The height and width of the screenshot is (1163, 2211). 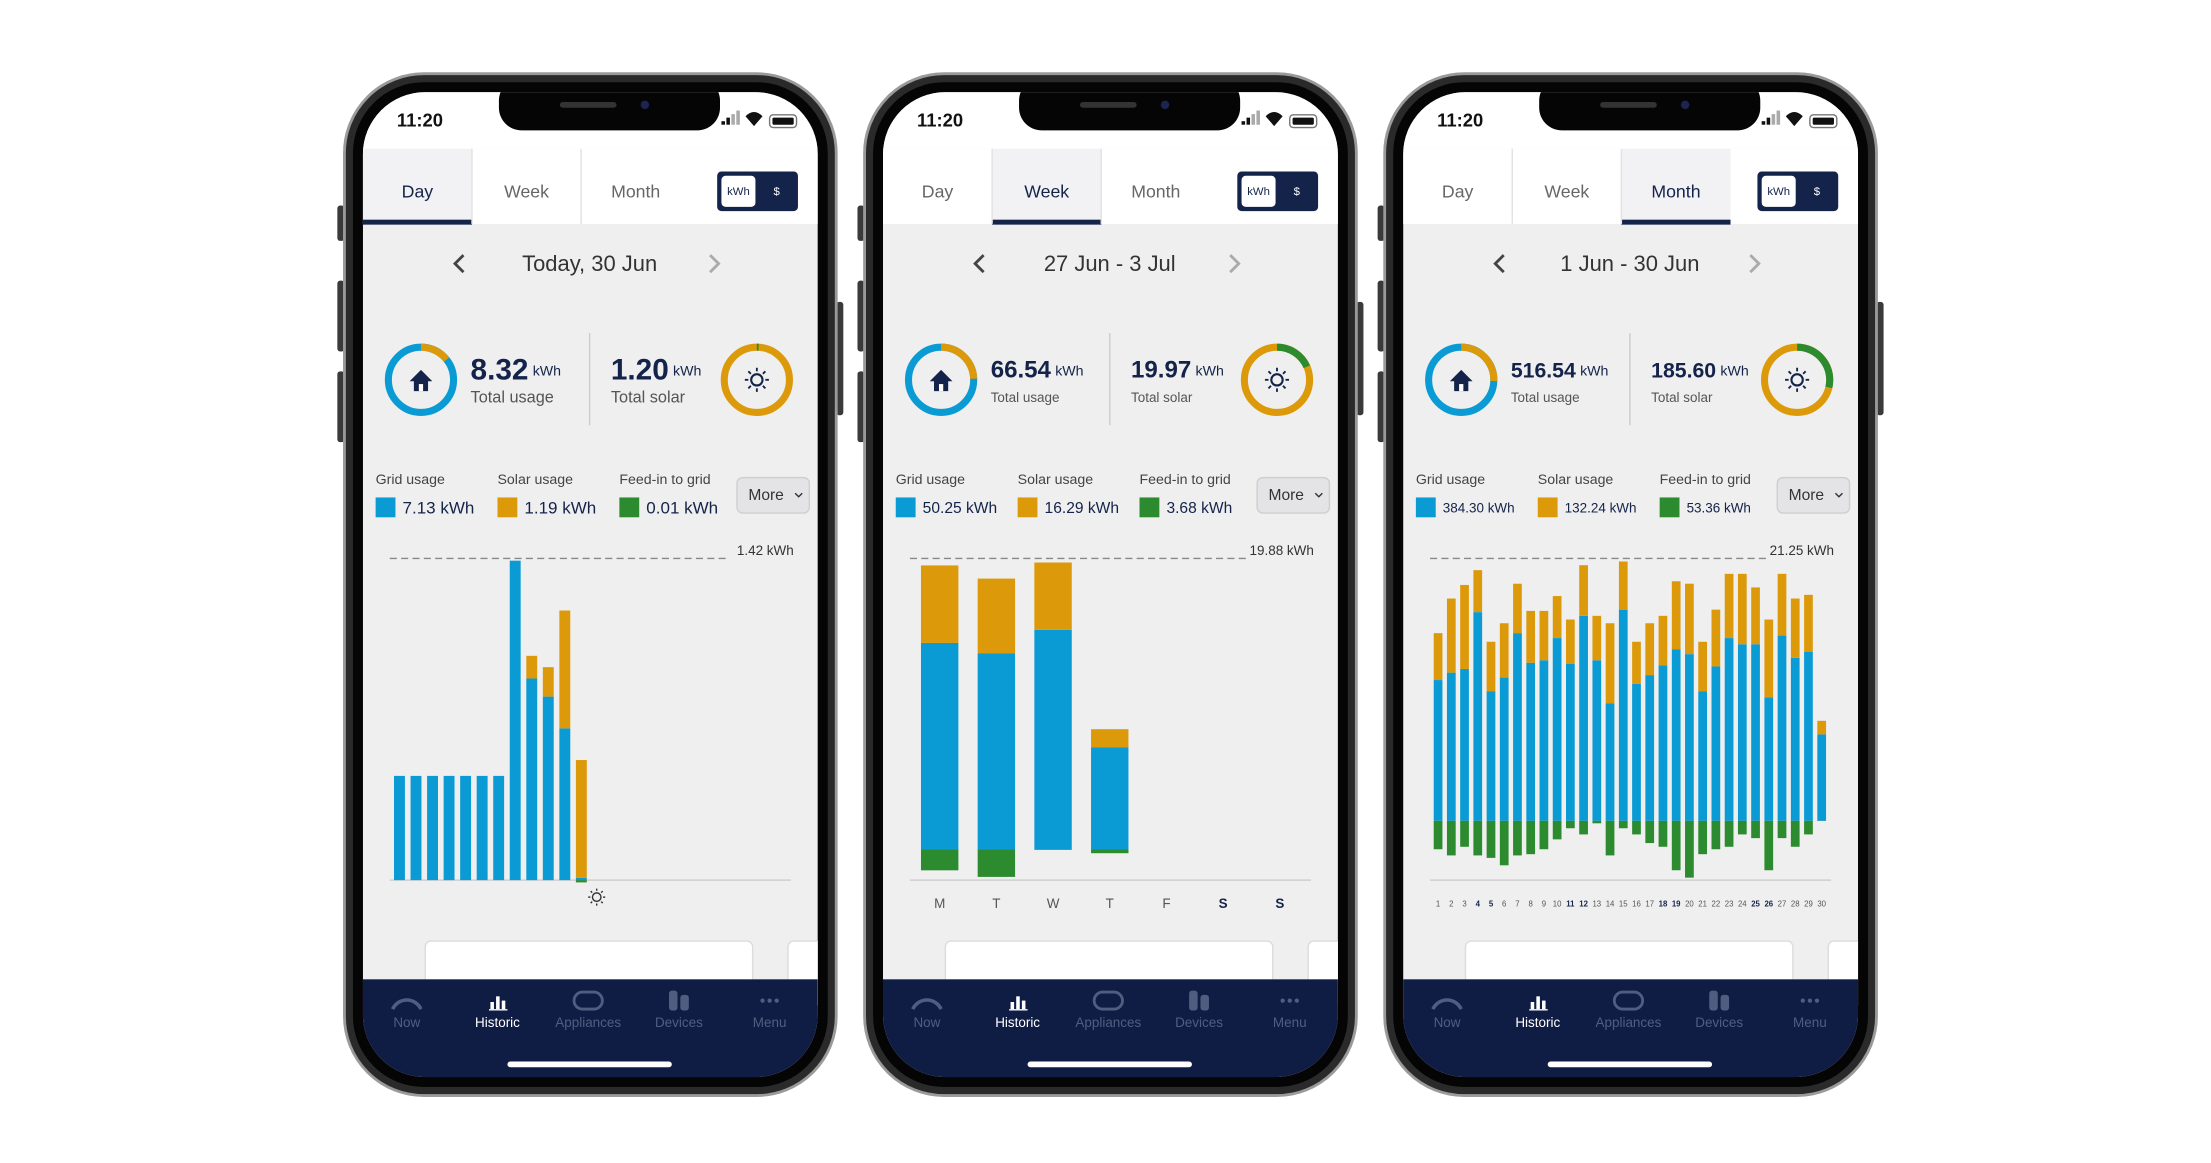 I want to click on usage-ring-solar, so click(x=959, y=361).